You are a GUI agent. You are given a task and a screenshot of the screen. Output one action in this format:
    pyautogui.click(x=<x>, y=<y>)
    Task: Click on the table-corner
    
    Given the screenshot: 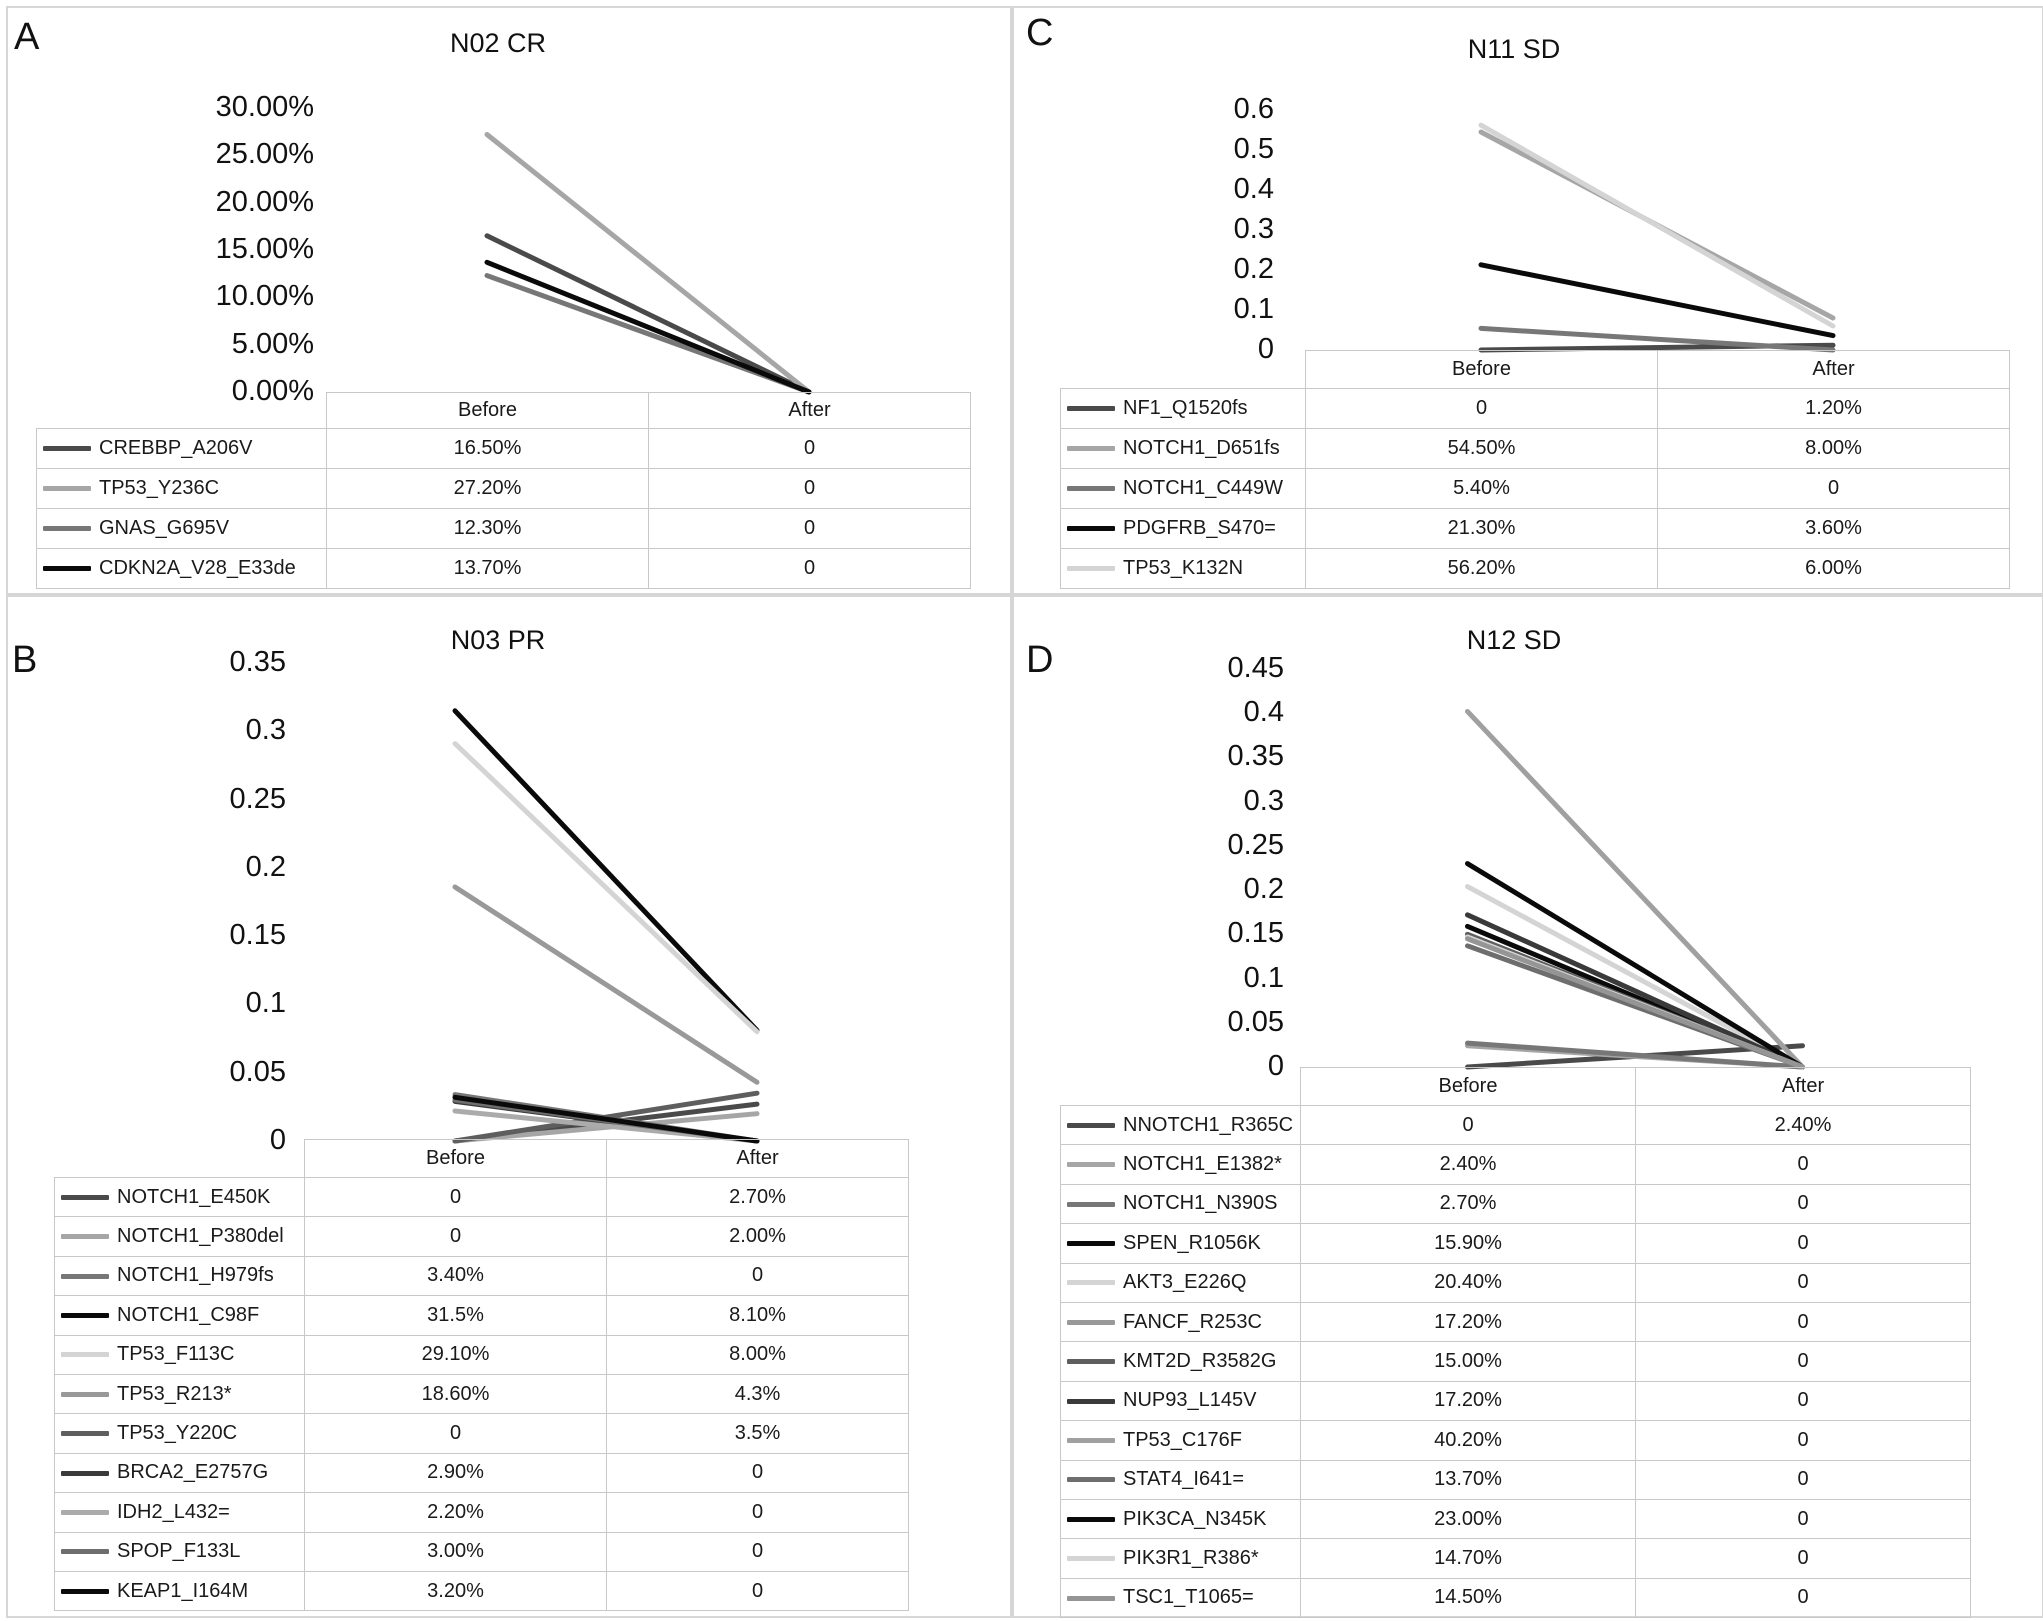 What is the action you would take?
    pyautogui.click(x=182, y=411)
    